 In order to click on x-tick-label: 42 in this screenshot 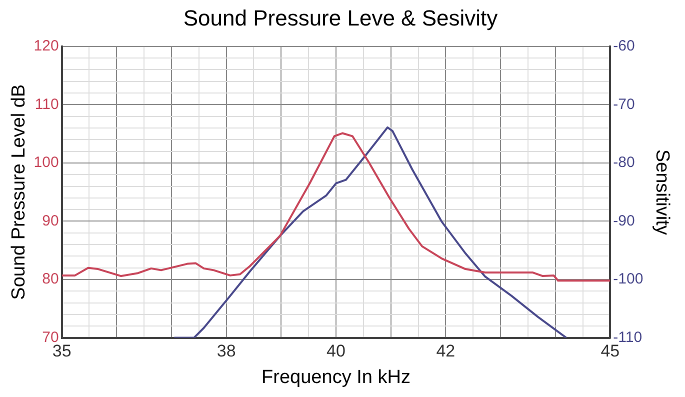, I will do `click(446, 351)`.